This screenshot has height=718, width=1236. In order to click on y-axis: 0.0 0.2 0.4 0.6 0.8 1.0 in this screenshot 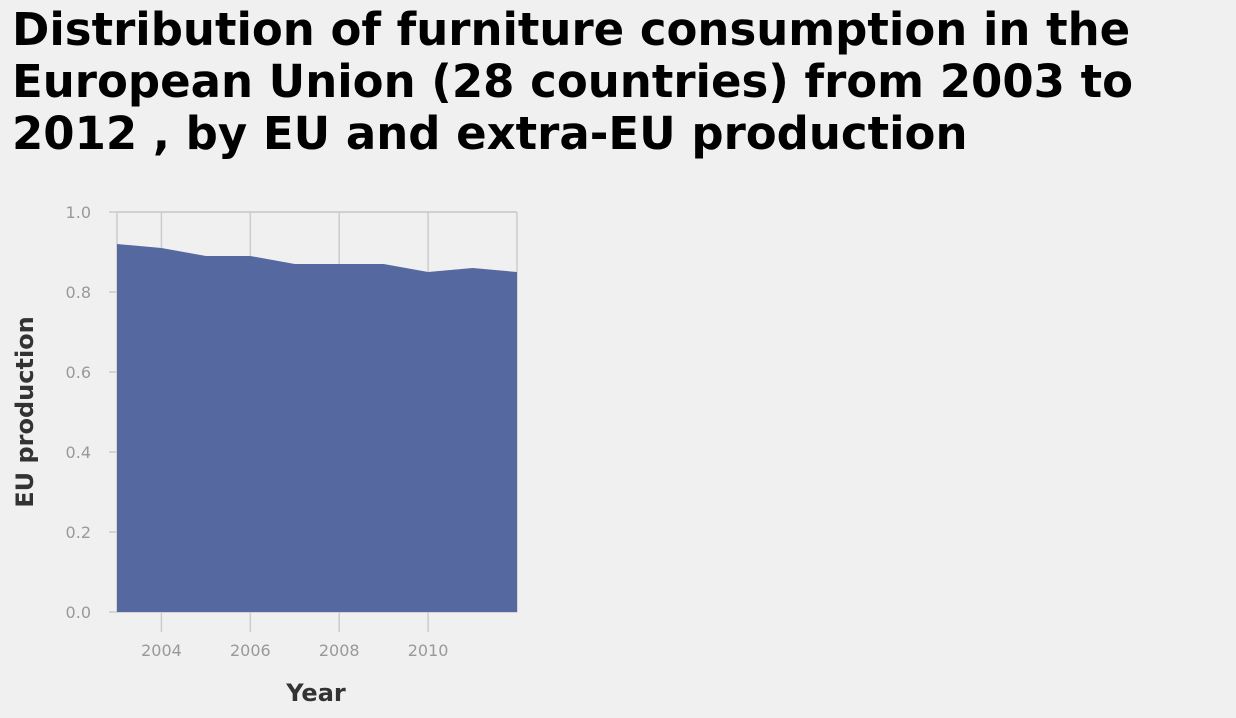, I will do `click(78, 412)`.